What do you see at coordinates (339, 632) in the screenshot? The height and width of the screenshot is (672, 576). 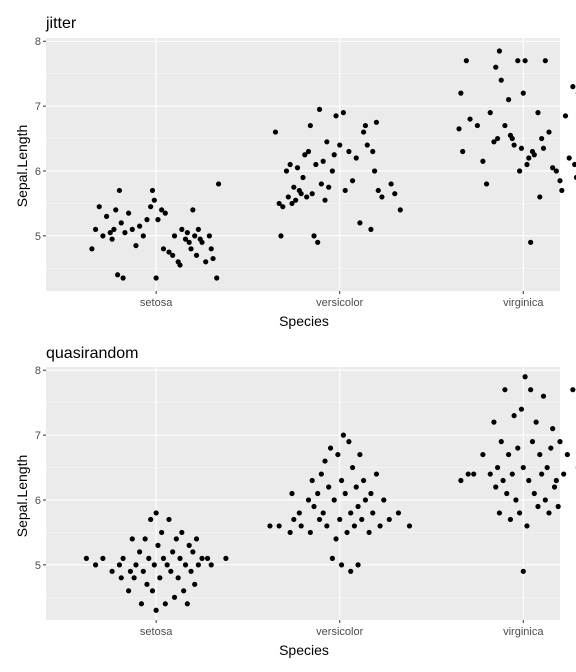 I see `x-tick-label-versicolor: versicolor` at bounding box center [339, 632].